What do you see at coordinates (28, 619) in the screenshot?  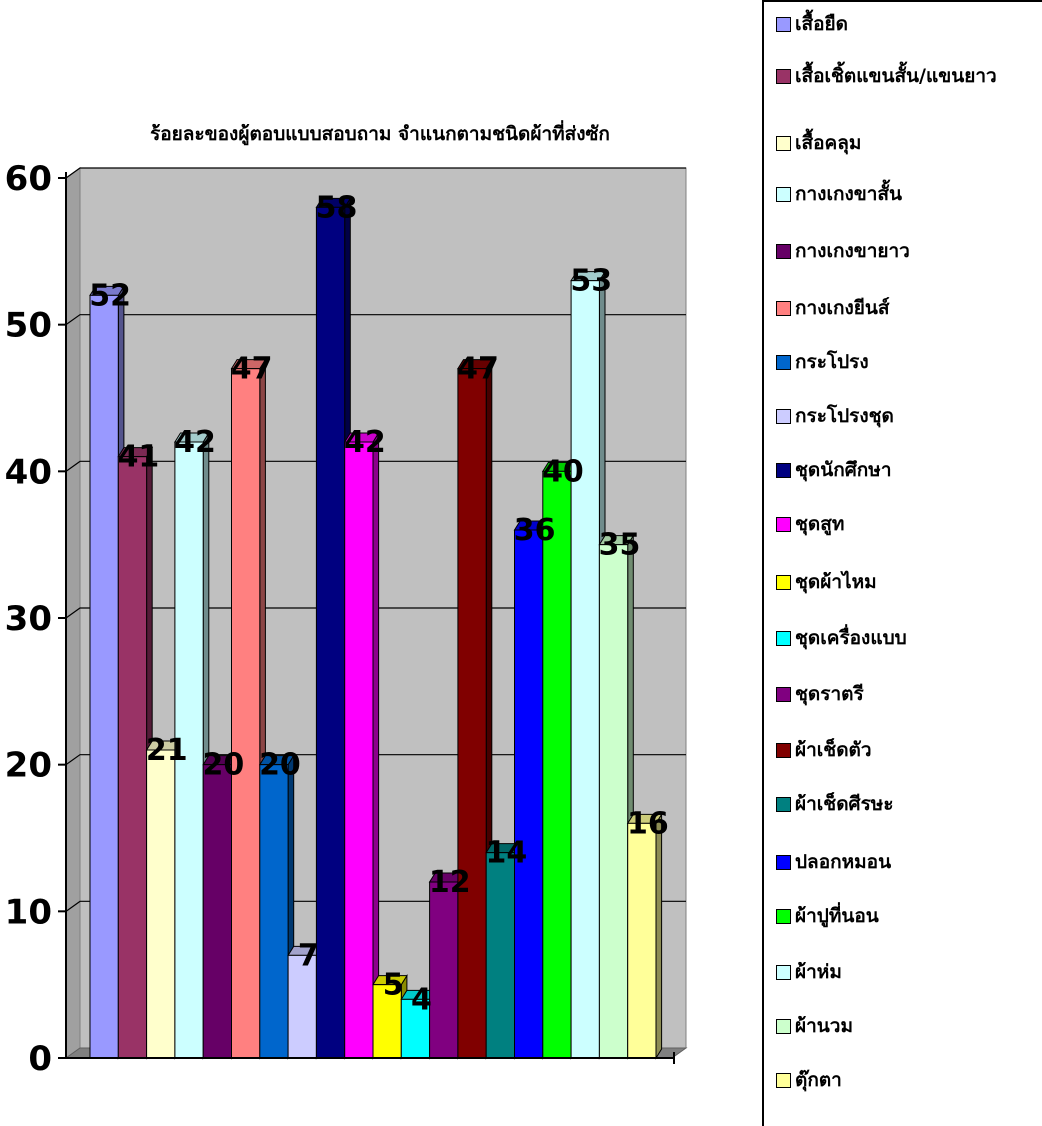 I see `y-tick-label: 30` at bounding box center [28, 619].